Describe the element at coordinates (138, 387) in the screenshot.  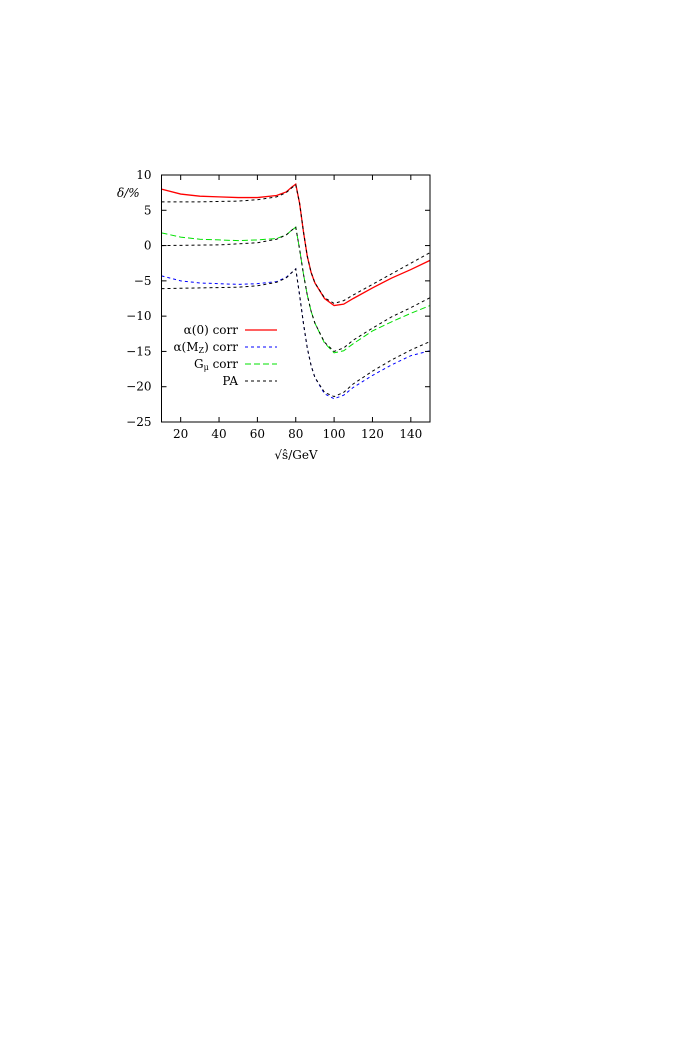
I see `y-tick-label: −20` at that location.